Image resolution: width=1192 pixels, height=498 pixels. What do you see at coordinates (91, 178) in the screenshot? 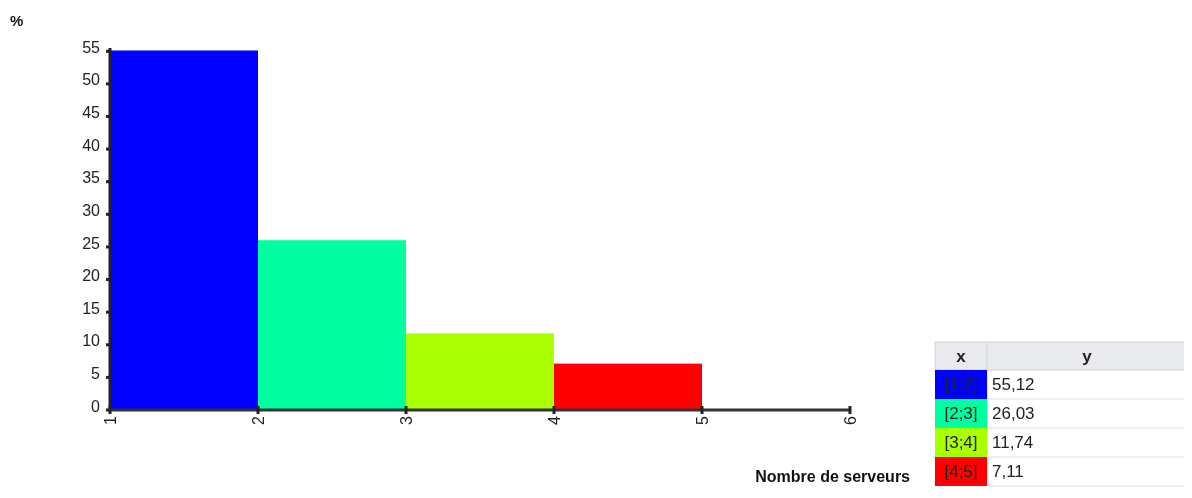
I see `y-tick-label: 35` at bounding box center [91, 178].